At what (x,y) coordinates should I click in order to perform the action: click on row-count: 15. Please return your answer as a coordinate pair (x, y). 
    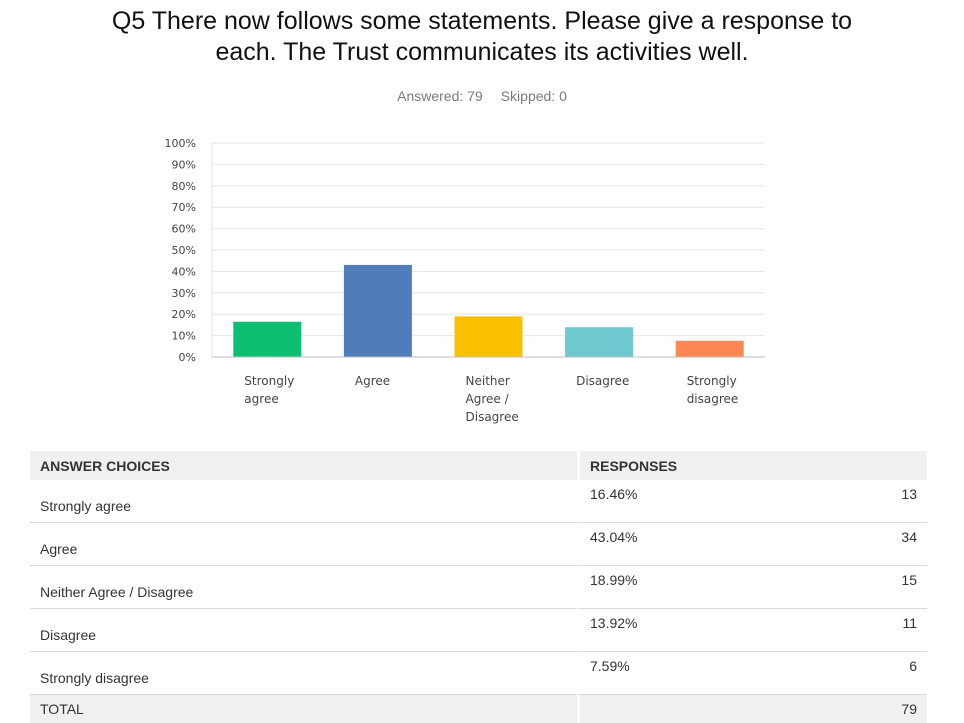
    Looking at the image, I should click on (873, 587).